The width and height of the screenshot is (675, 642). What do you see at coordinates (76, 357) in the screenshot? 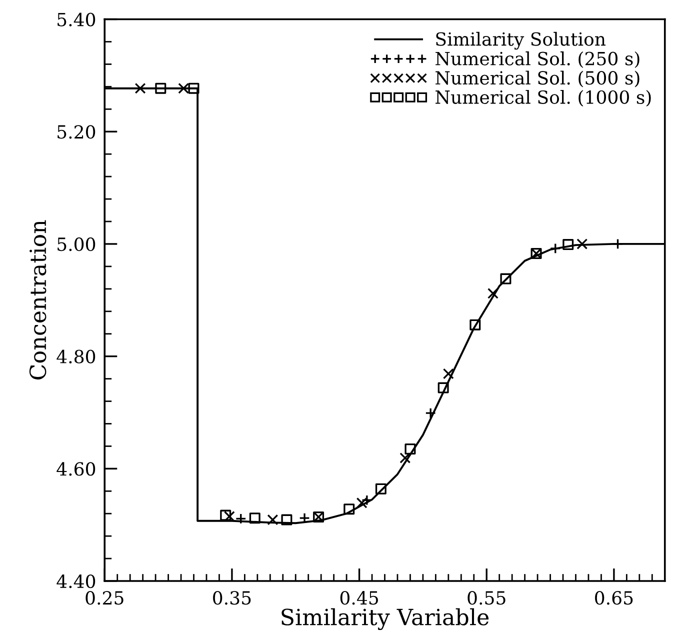
I see `y-tick-label: 4.80` at bounding box center [76, 357].